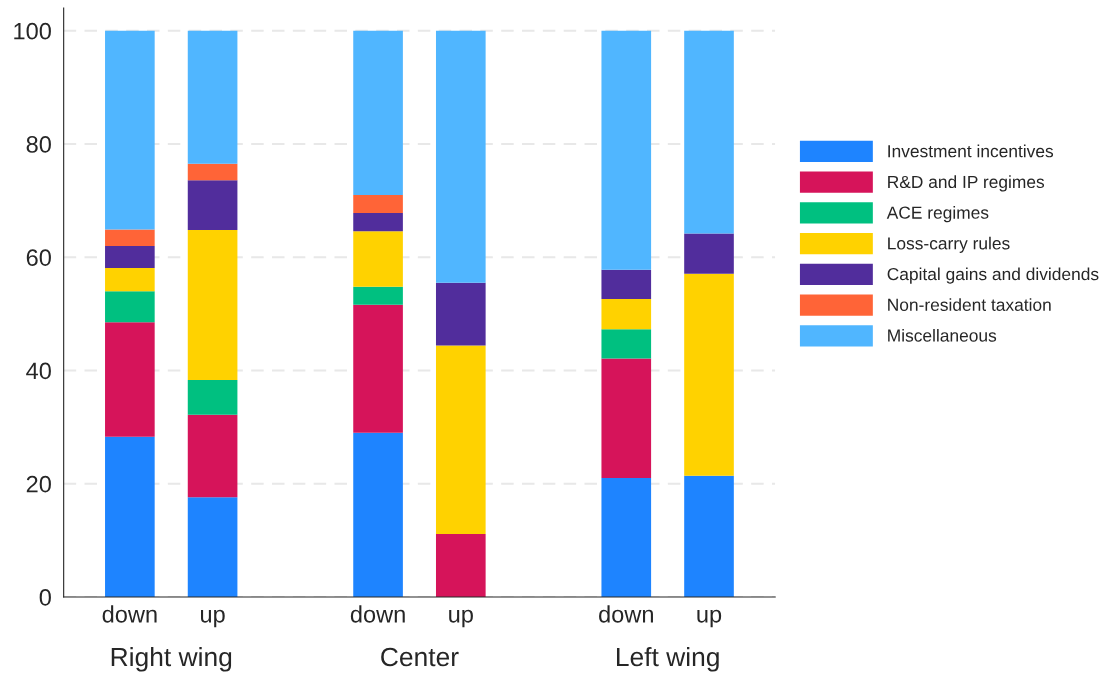 The image size is (1117, 673). What do you see at coordinates (38, 484) in the screenshot?
I see `y-tick-label: 20` at bounding box center [38, 484].